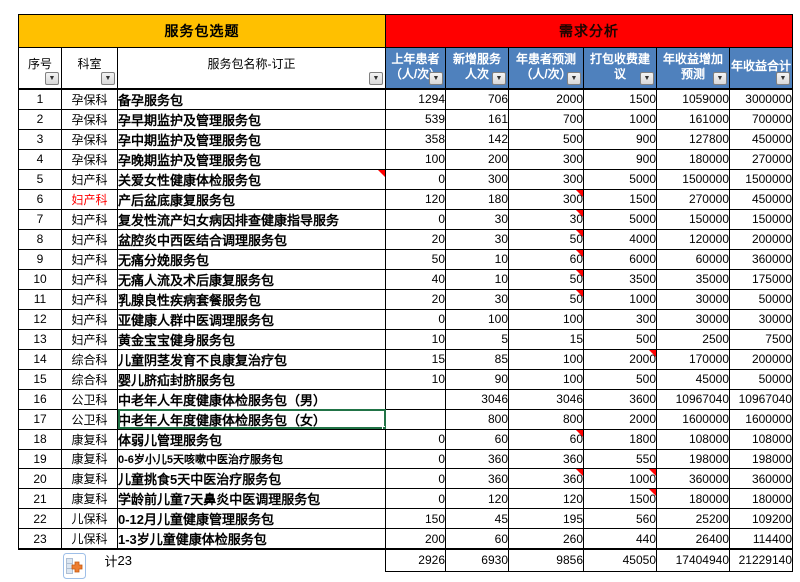  Describe the element at coordinates (477, 519) in the screenshot. I see `value-cell-new: 45` at that location.